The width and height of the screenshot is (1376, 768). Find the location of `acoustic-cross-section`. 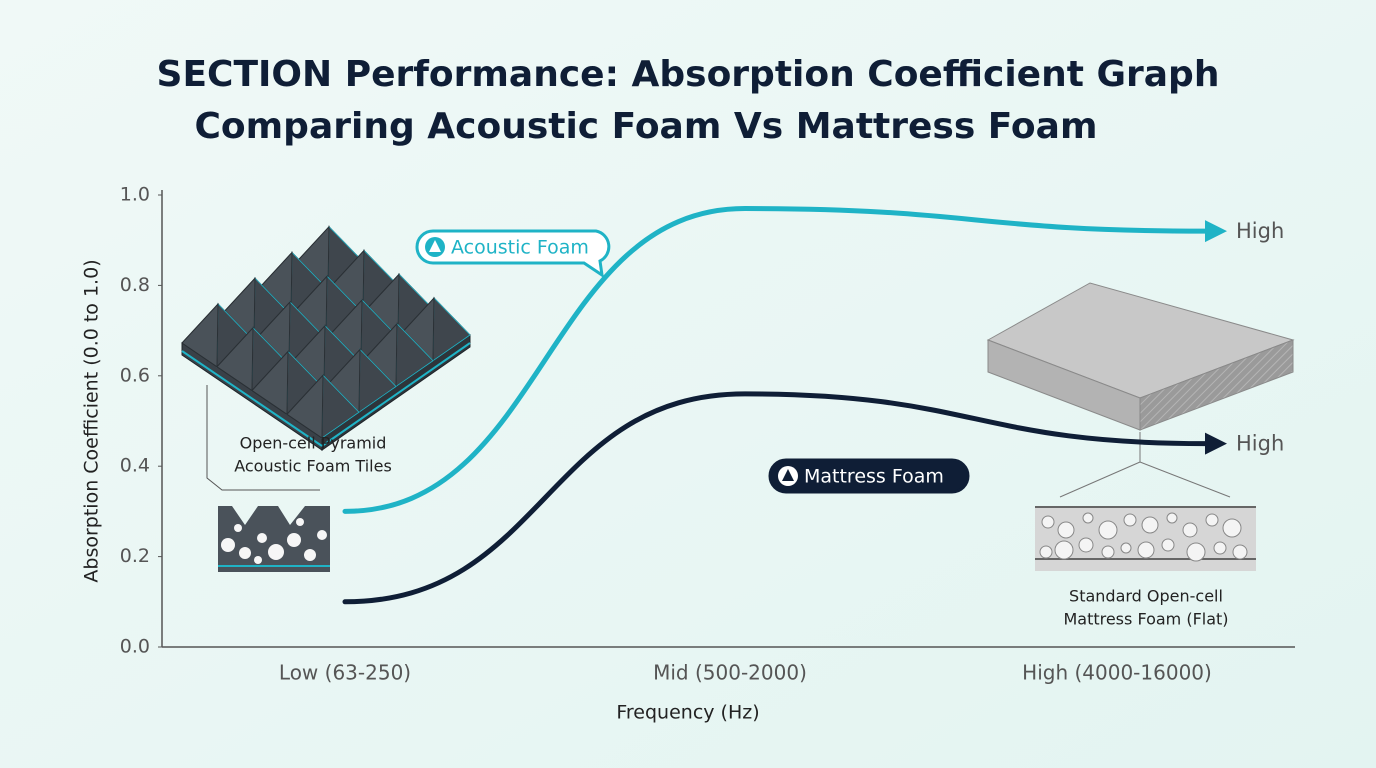

acoustic-cross-section is located at coordinates (274, 539).